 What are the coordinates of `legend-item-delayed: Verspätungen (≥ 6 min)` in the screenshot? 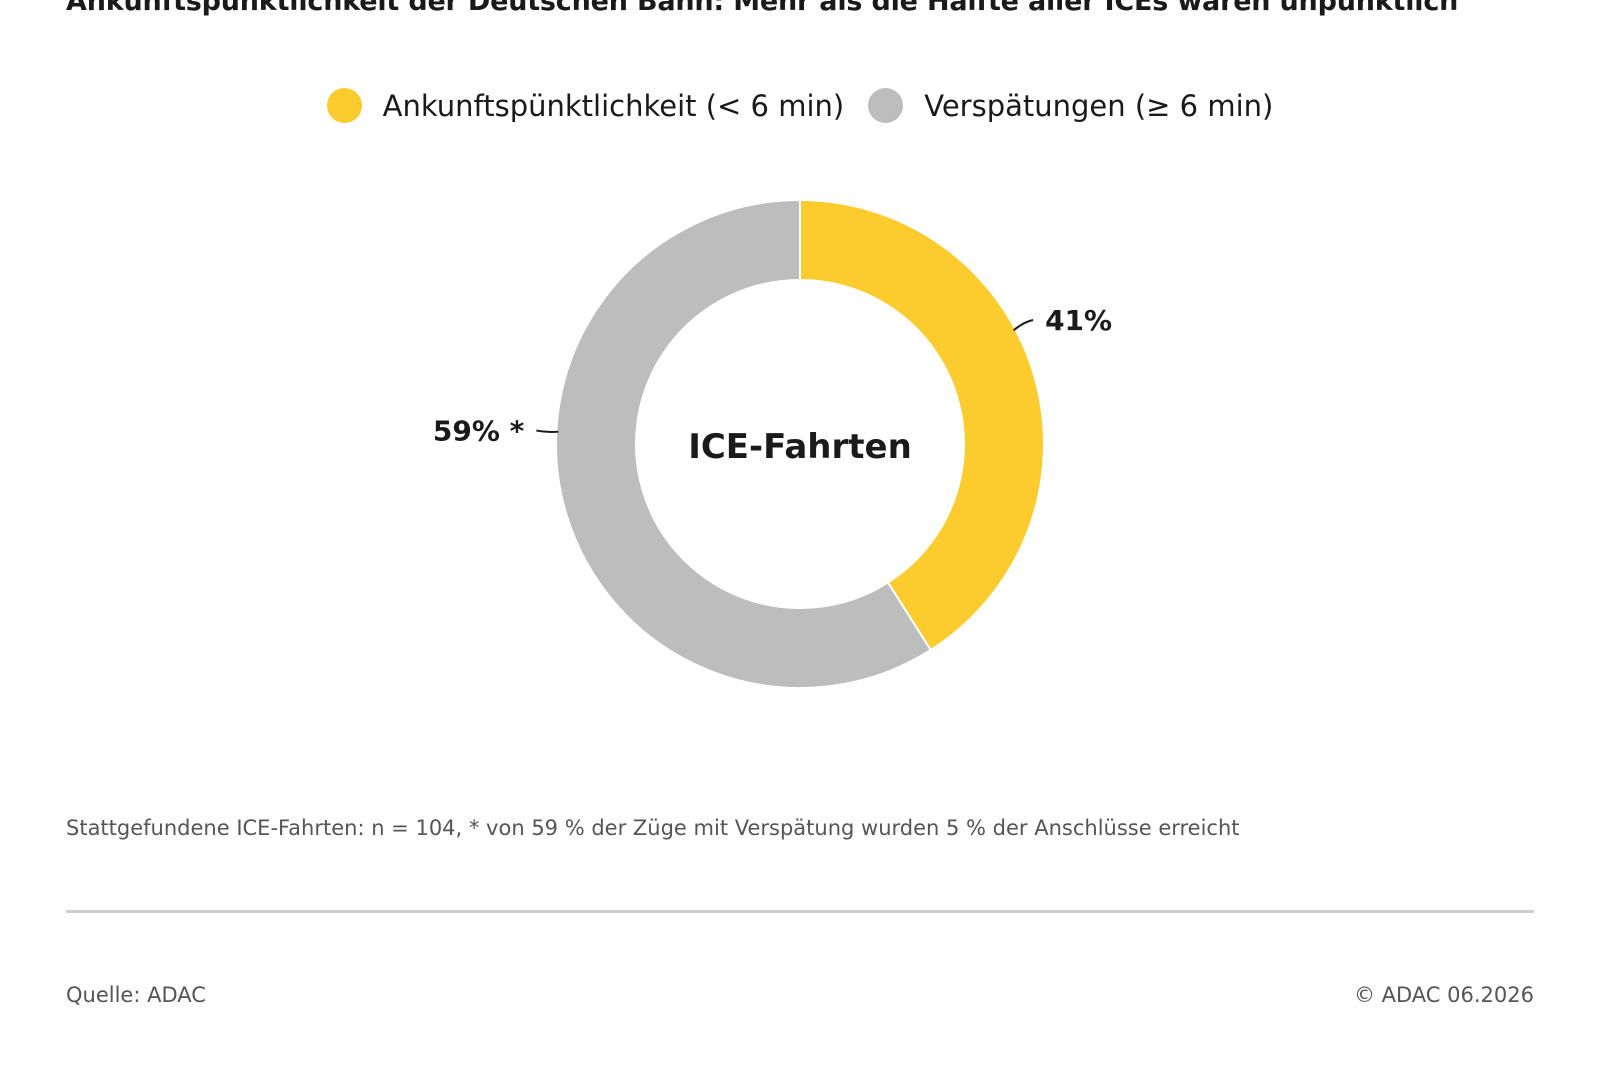 It's located at (1070, 105).